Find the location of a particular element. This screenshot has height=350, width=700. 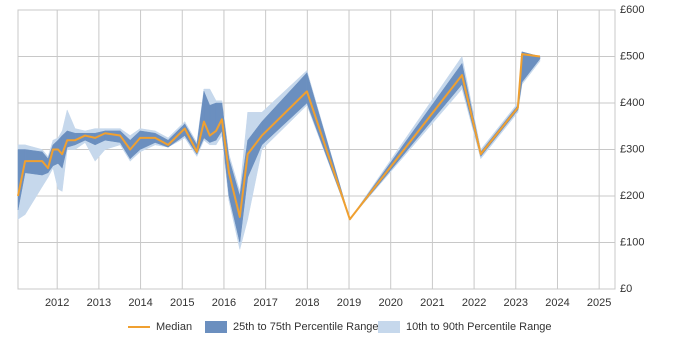

x-tick-label: 2014 is located at coordinates (140, 303).